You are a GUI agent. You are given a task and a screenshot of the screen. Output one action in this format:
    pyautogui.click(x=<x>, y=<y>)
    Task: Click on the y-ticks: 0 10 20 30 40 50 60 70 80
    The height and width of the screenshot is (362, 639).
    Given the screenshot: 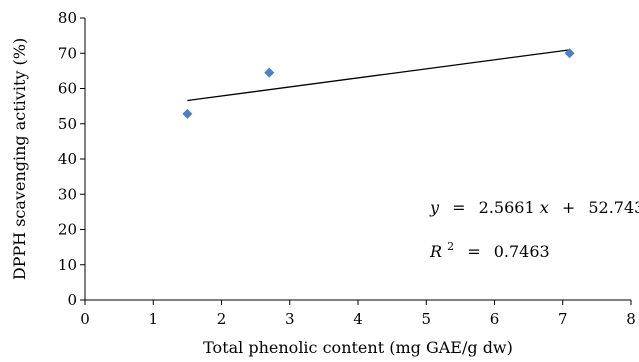 What is the action you would take?
    pyautogui.click(x=71, y=159)
    